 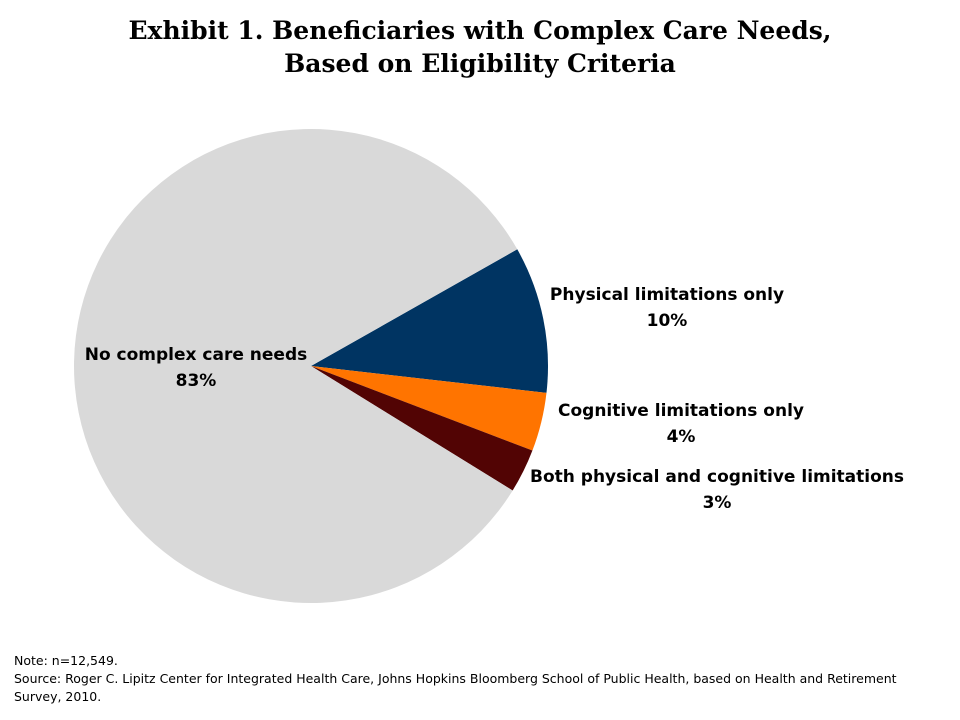 I want to click on value-no-complex: 83%, so click(x=196, y=381).